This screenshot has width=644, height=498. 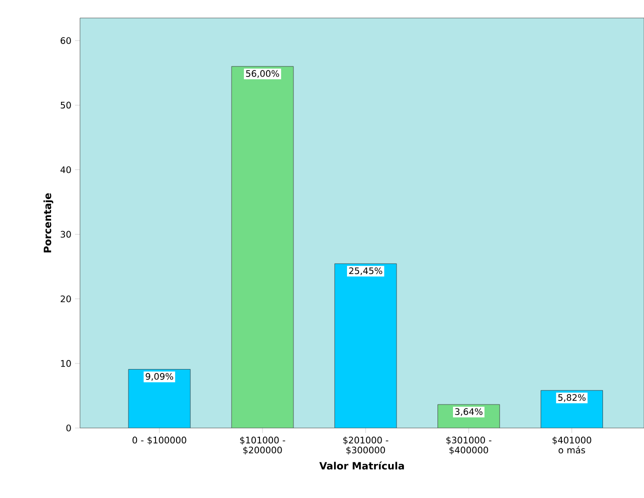 I want to click on x-tick-label: $401000 o más, so click(x=572, y=445).